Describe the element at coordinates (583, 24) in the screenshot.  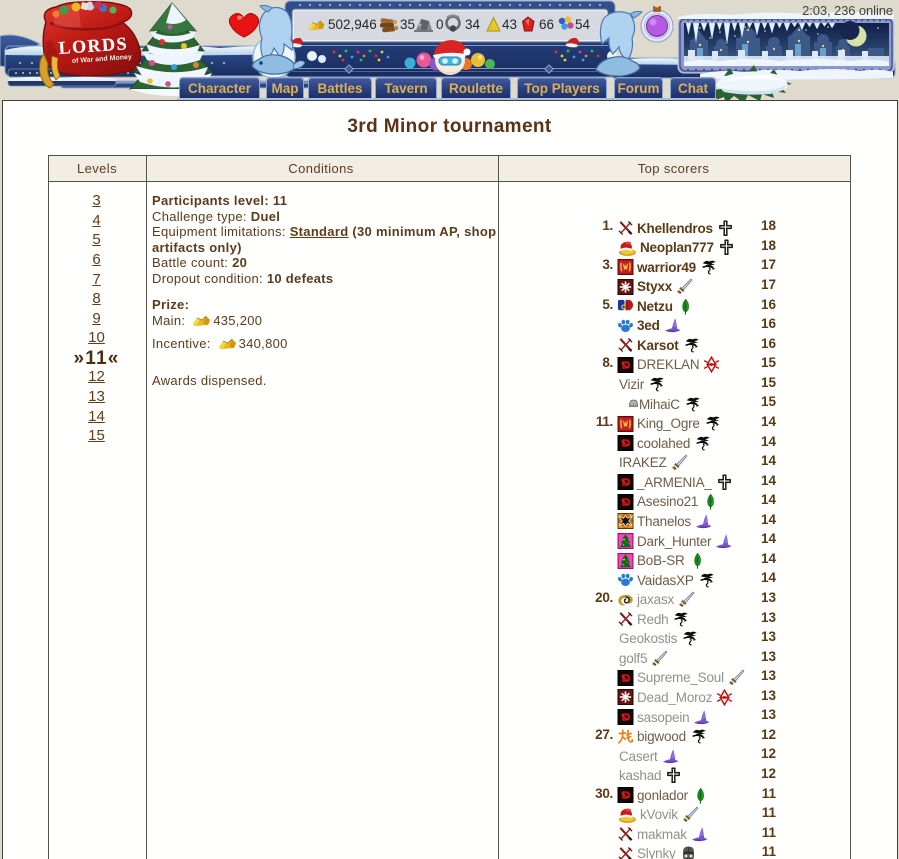
I see `svg-text: 54` at that location.